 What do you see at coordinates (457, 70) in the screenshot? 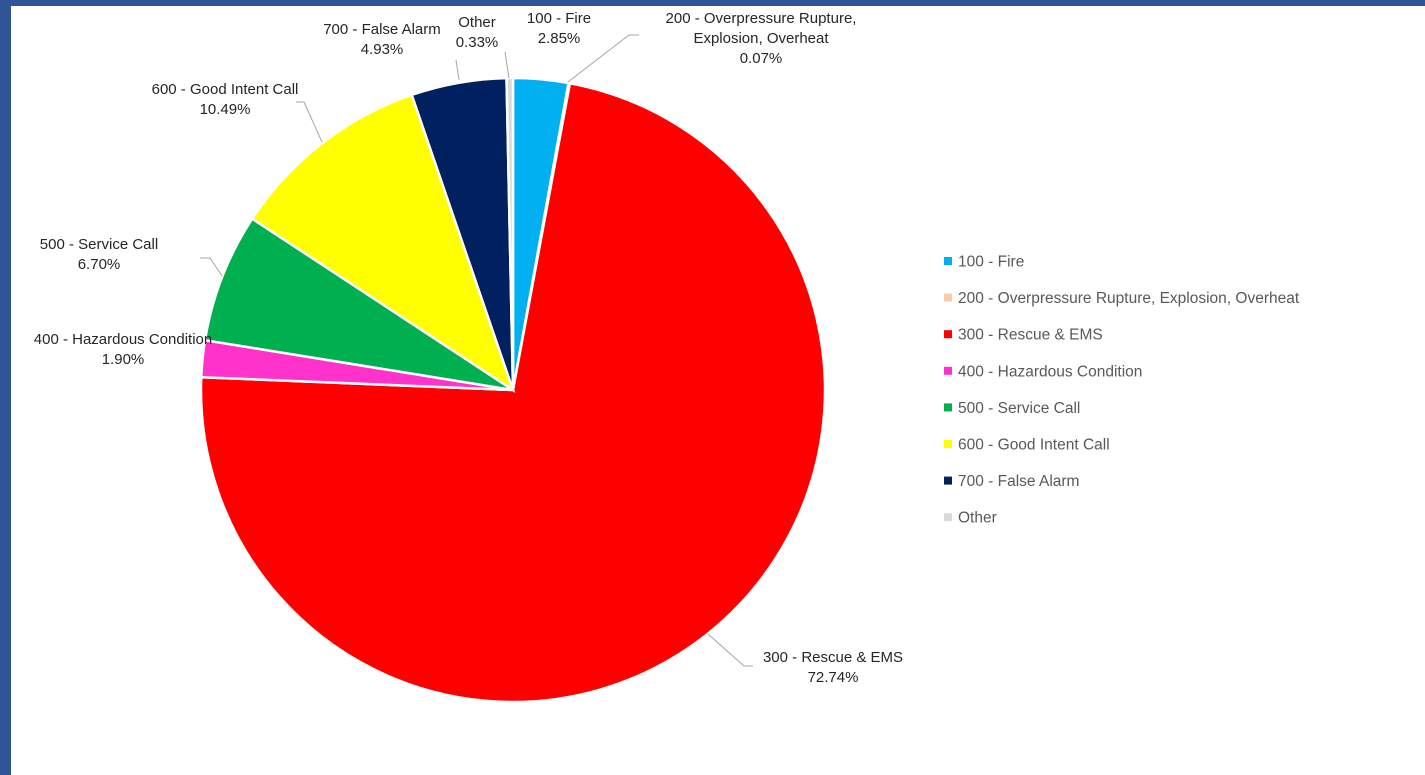
I see `leader-line-700-false-alarm` at bounding box center [457, 70].